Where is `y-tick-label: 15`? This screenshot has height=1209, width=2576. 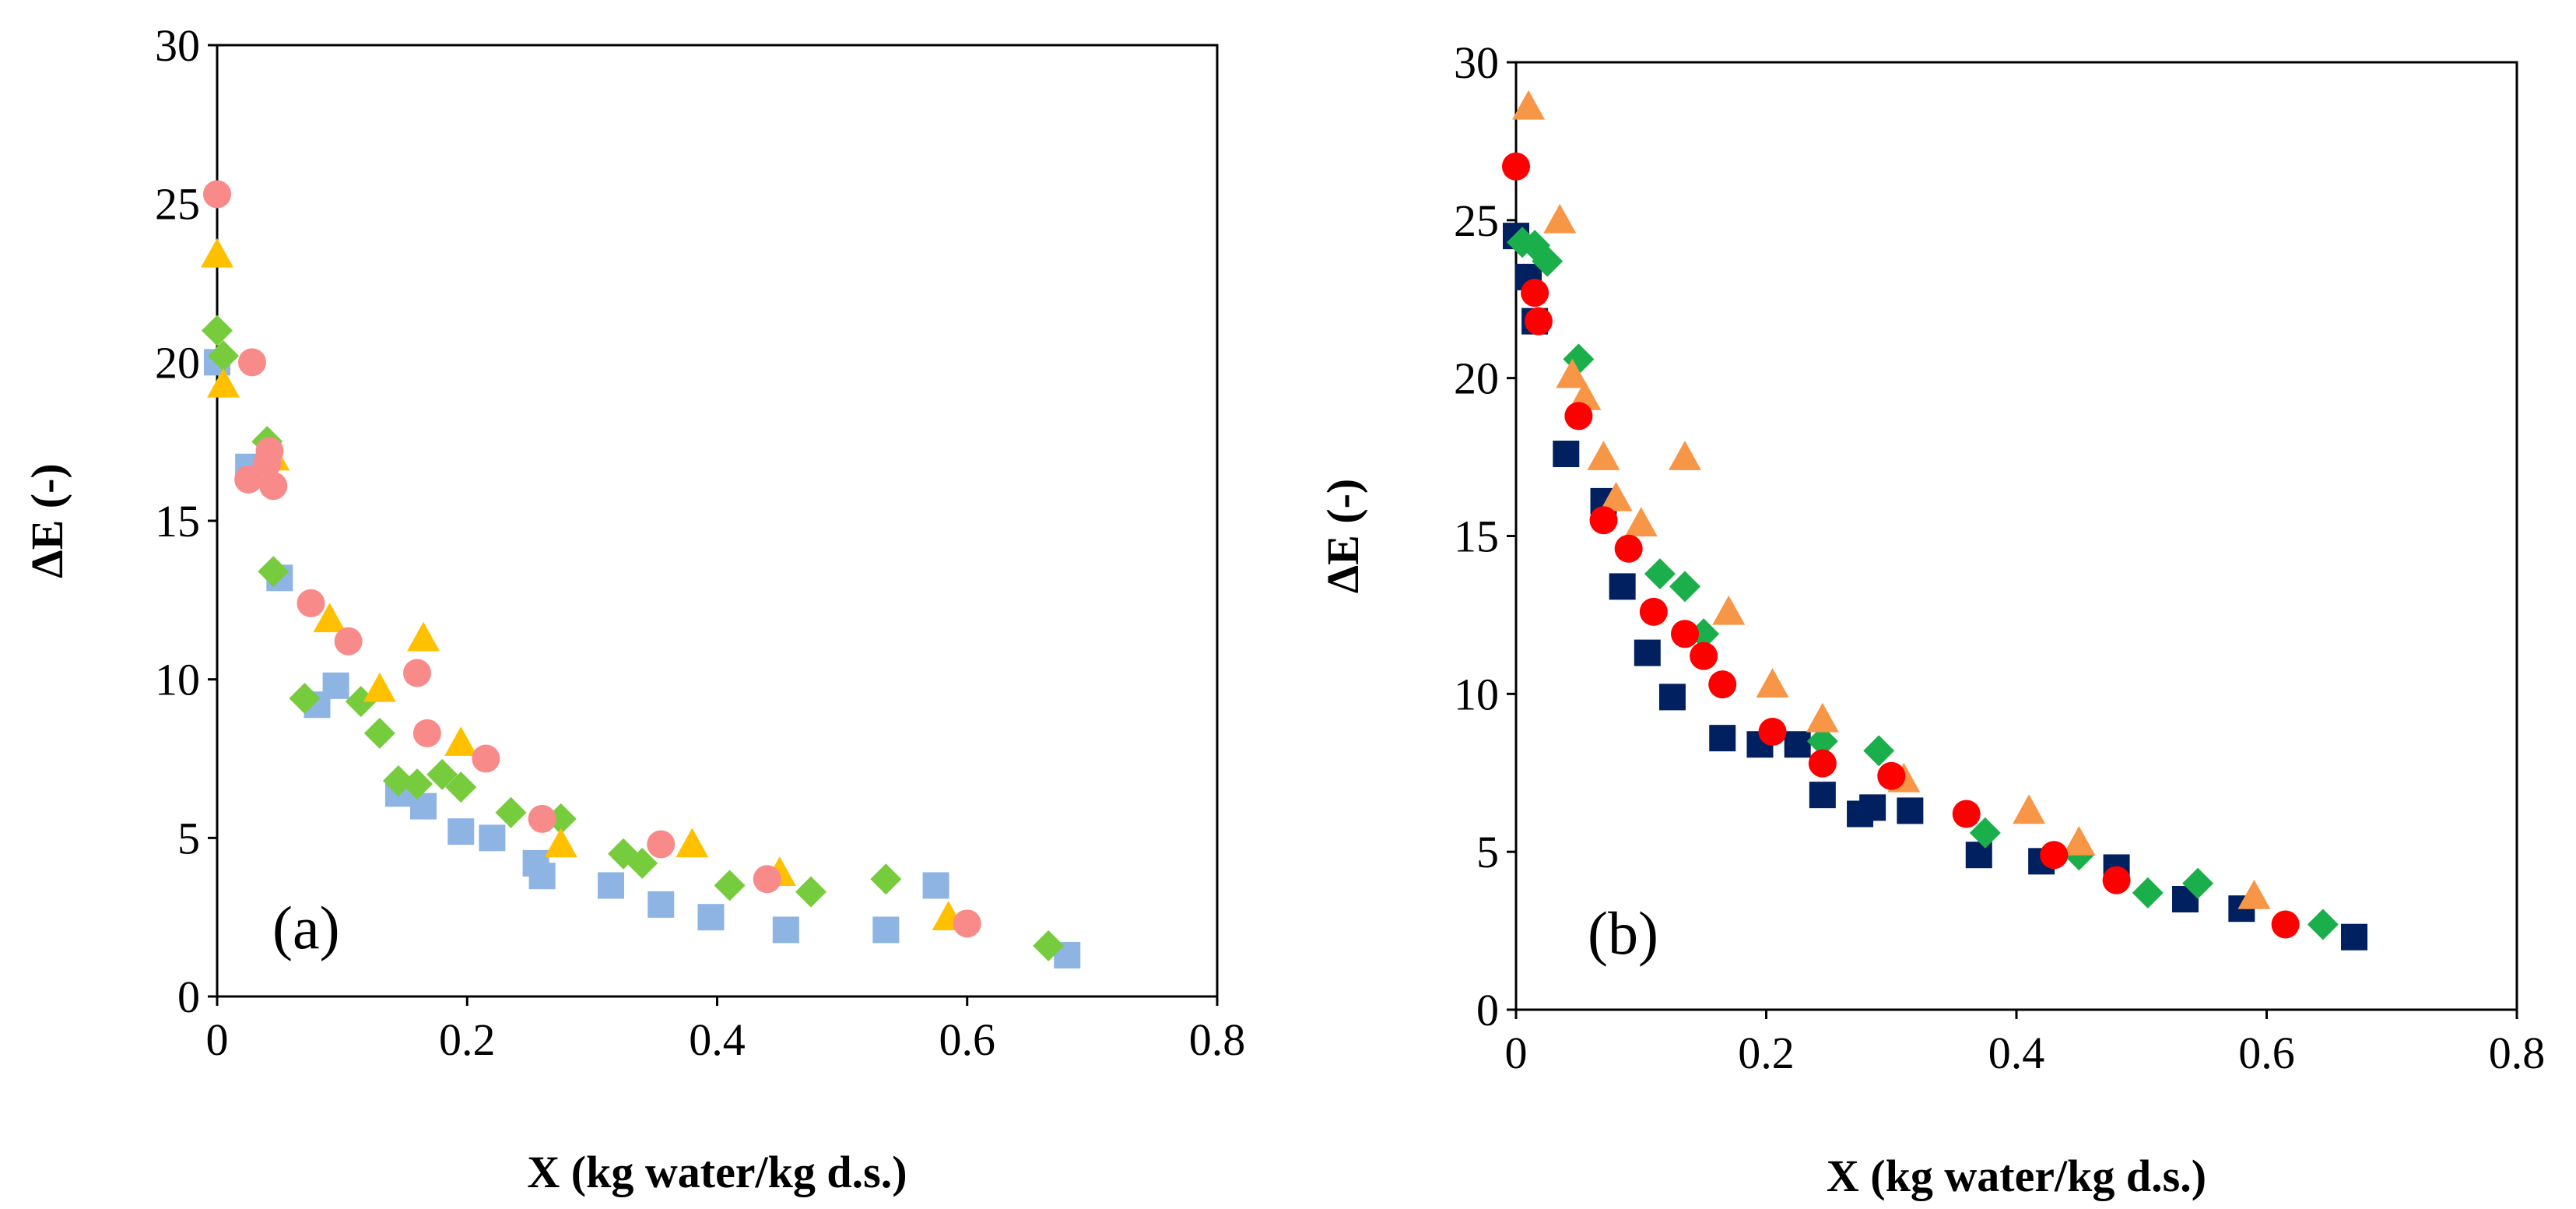
y-tick-label: 15 is located at coordinates (178, 522).